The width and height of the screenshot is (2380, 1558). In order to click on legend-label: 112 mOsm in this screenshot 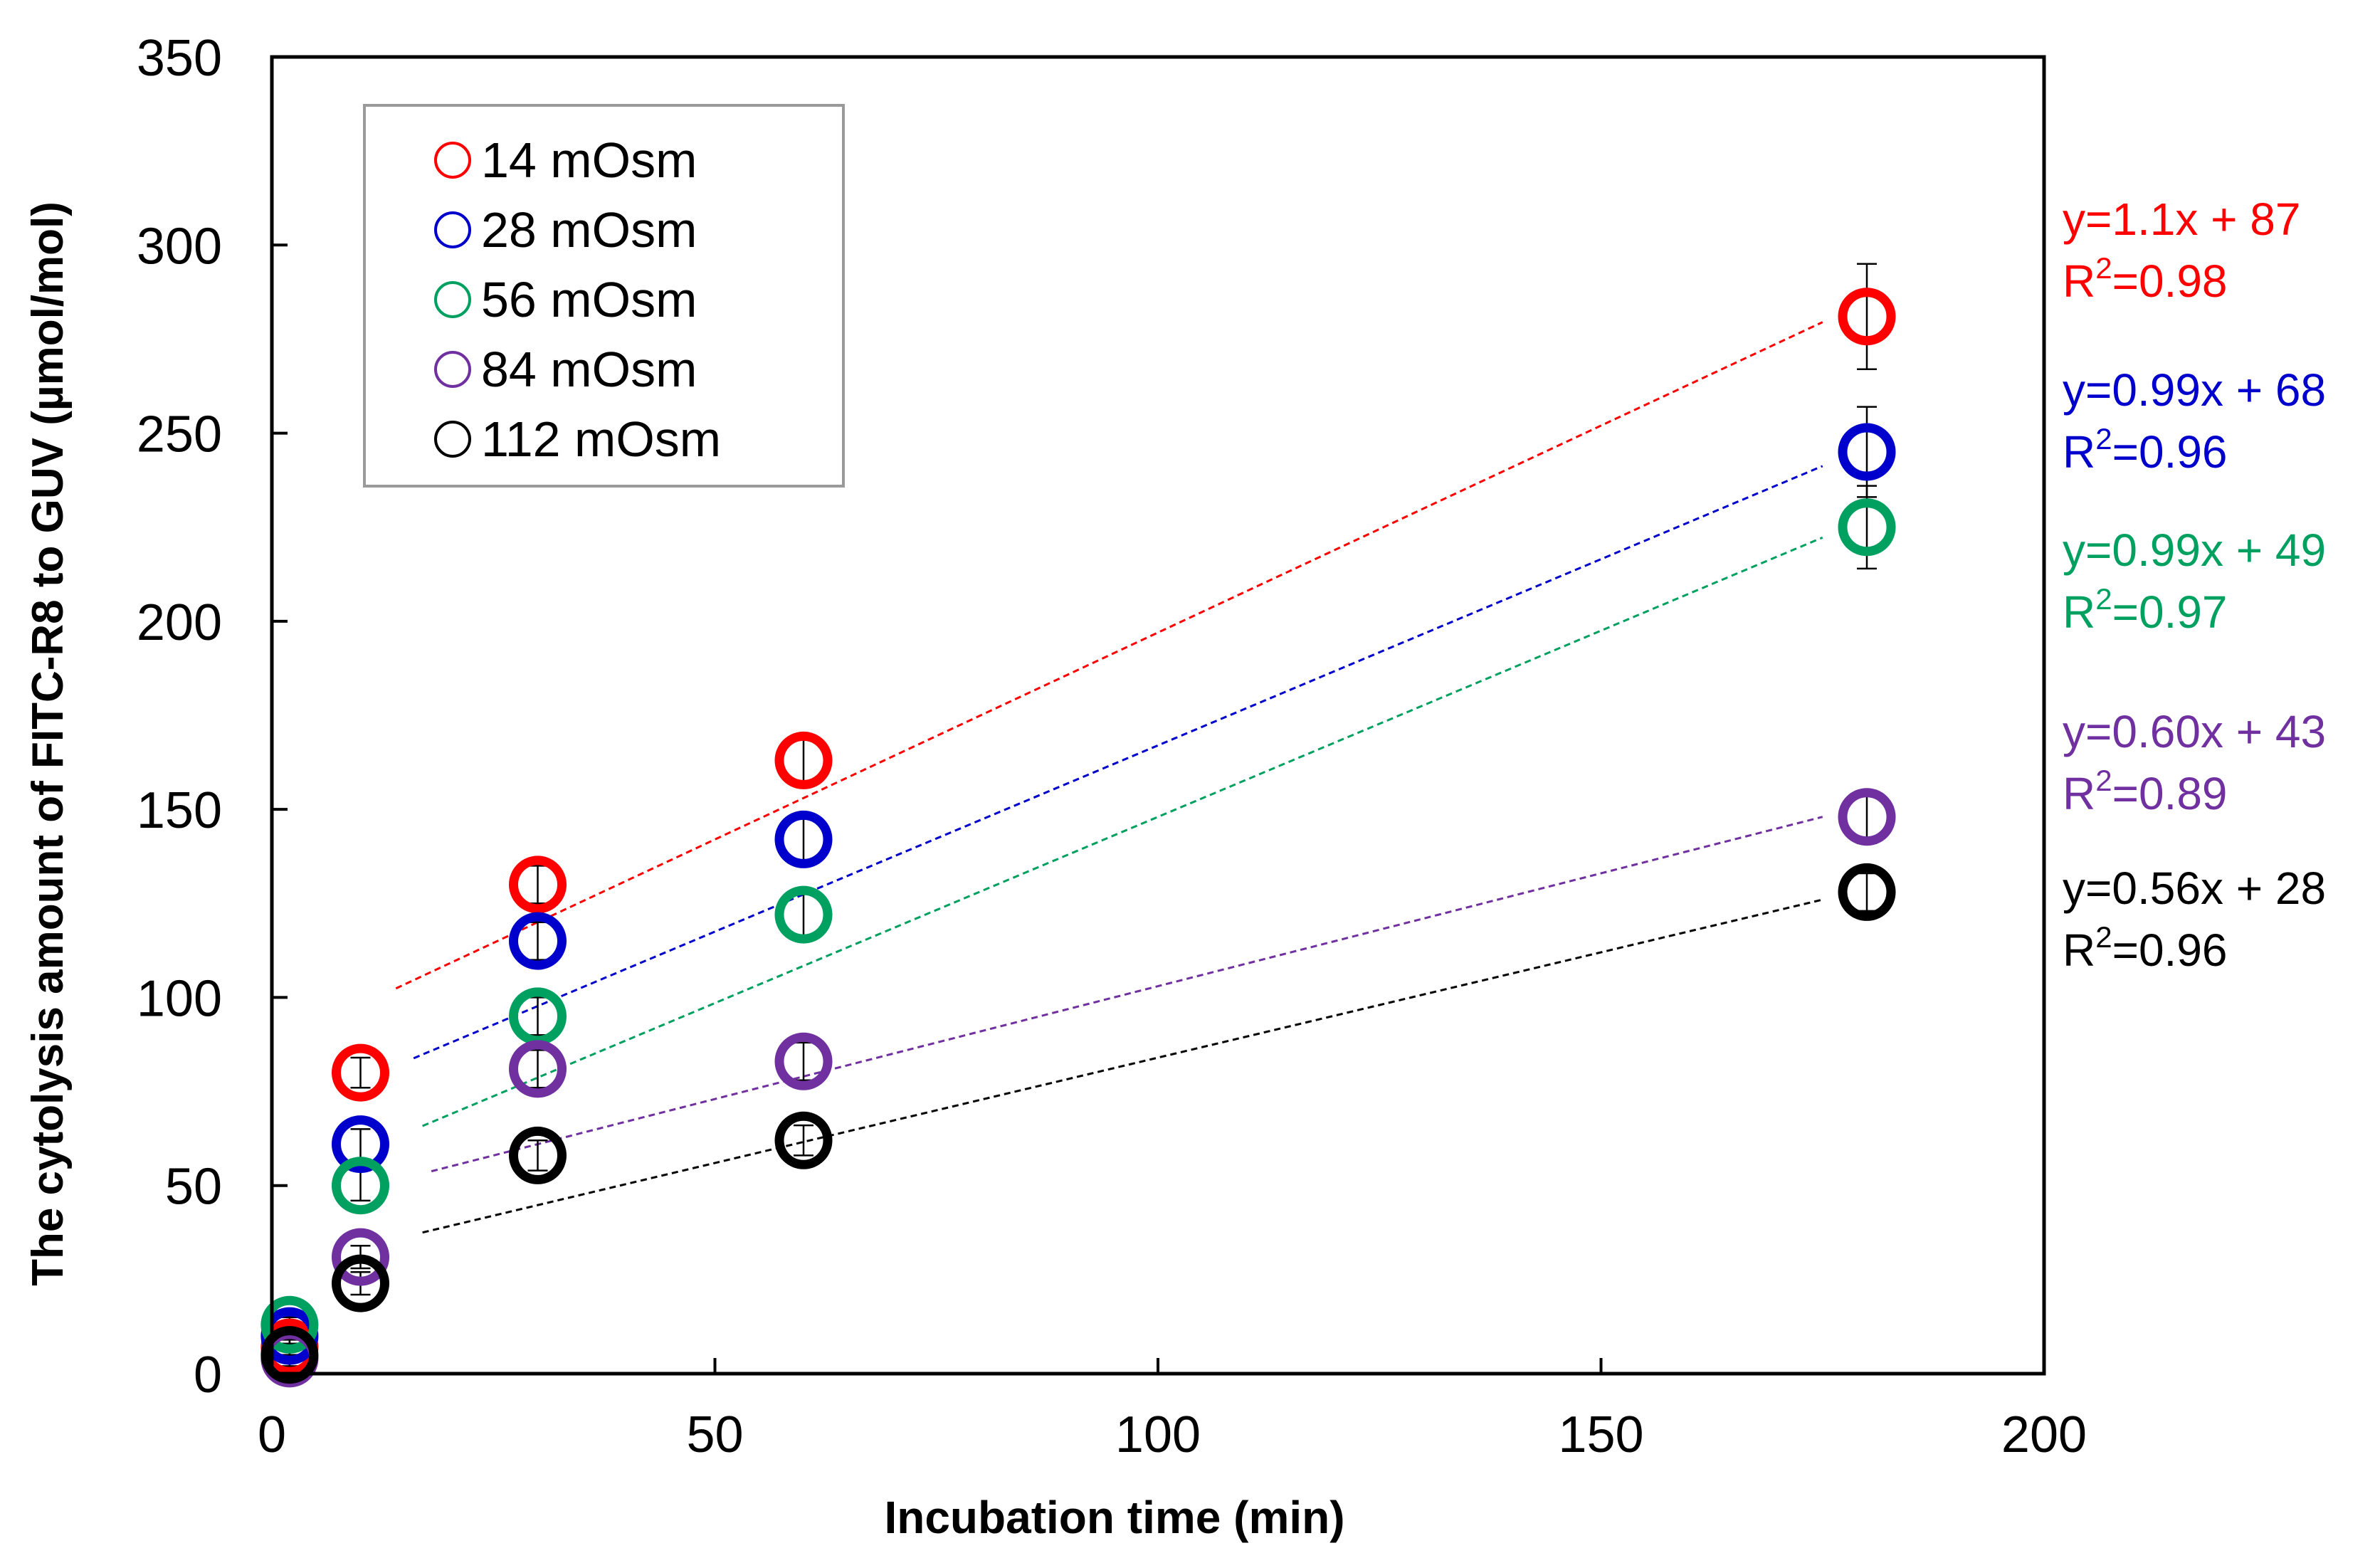, I will do `click(601, 439)`.